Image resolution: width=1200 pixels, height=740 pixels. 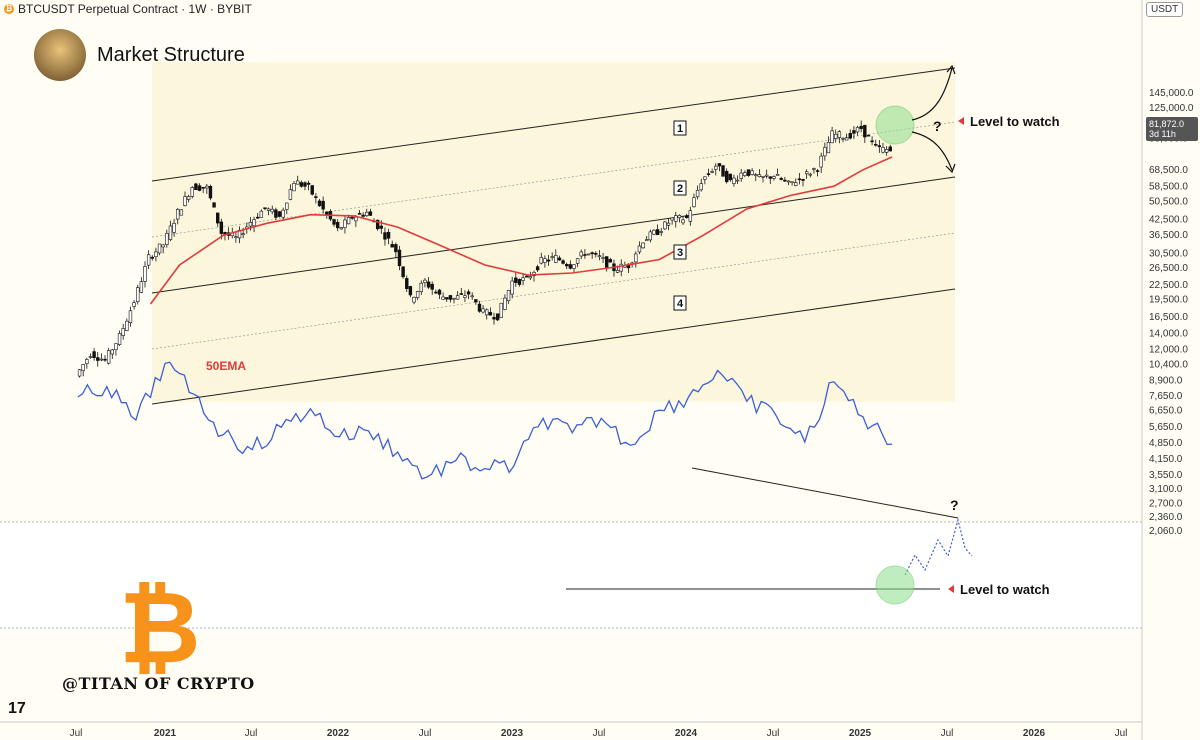 What do you see at coordinates (1166, 475) in the screenshot?
I see `y-tick-label: 3,550.0` at bounding box center [1166, 475].